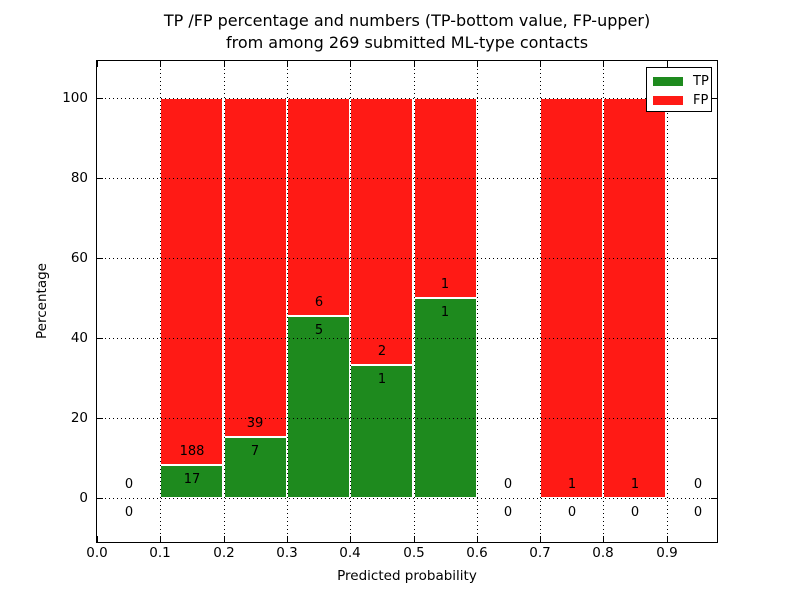  I want to click on x-tick-label: 0.7, so click(540, 553).